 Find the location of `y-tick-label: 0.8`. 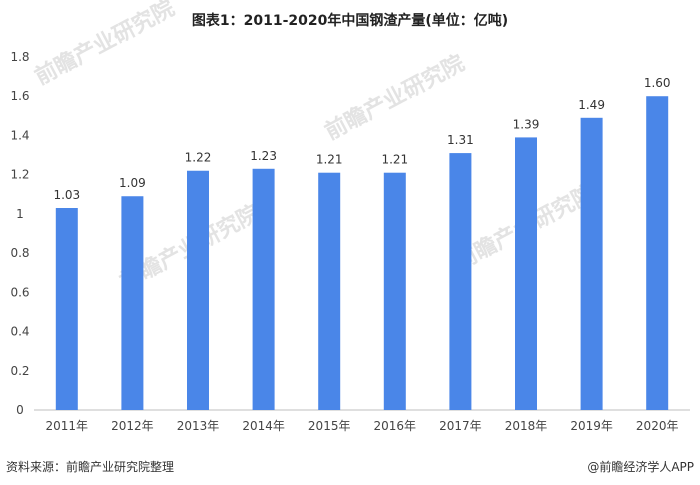

y-tick-label: 0.8 is located at coordinates (19, 253).